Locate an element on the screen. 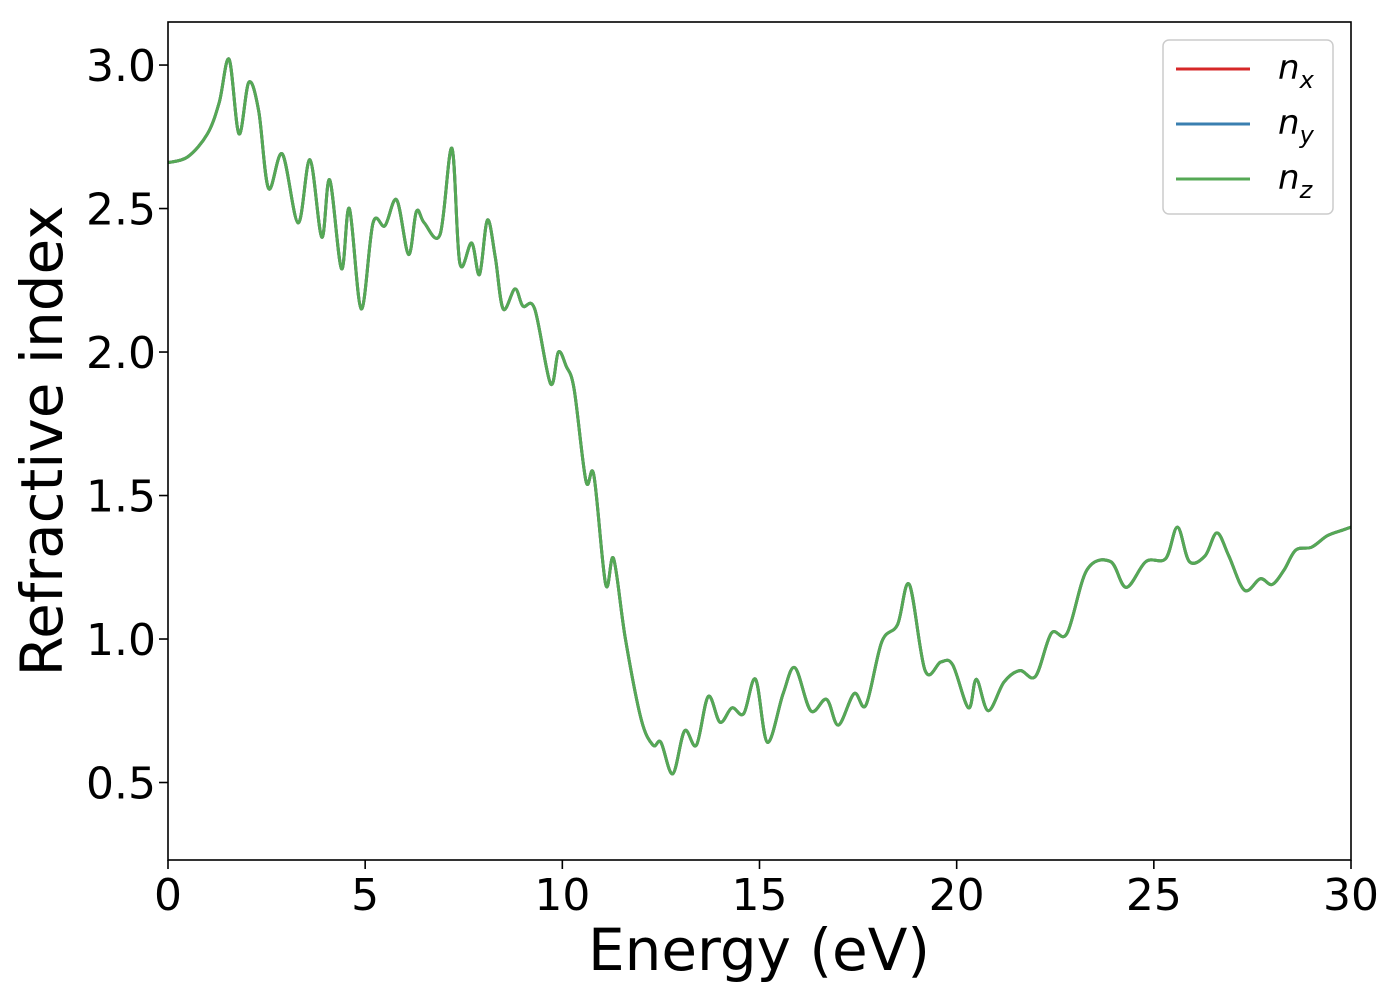  x-axis-ticks: 0 5 10 15 20 25 30 is located at coordinates (766, 890).